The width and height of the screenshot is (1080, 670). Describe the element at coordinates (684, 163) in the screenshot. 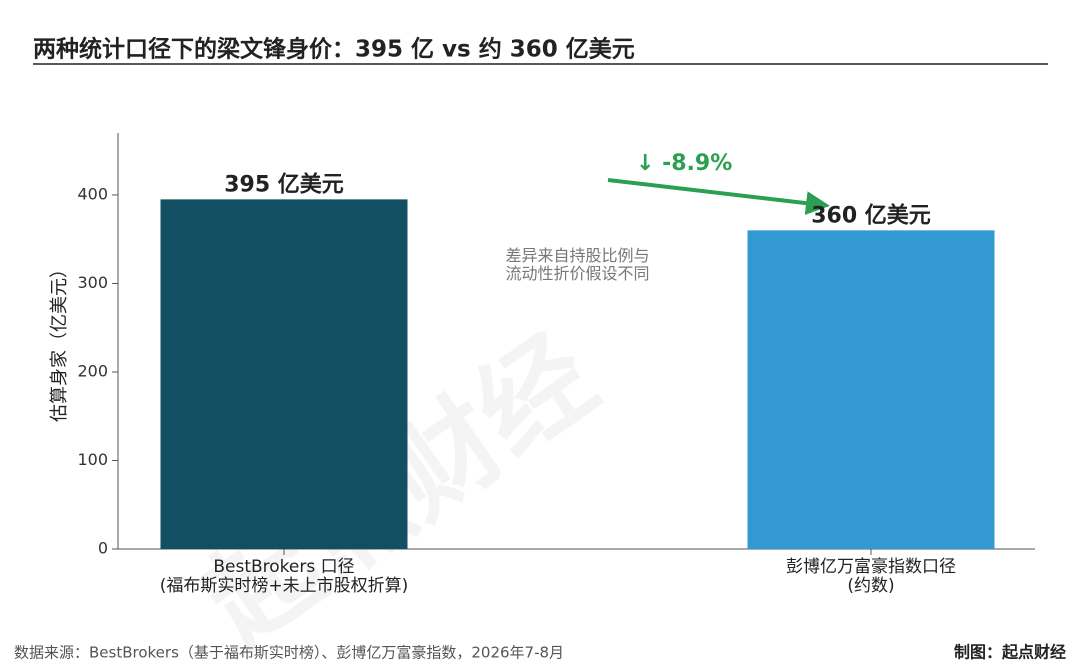

I see `change-label: ↓ -8.9%` at that location.